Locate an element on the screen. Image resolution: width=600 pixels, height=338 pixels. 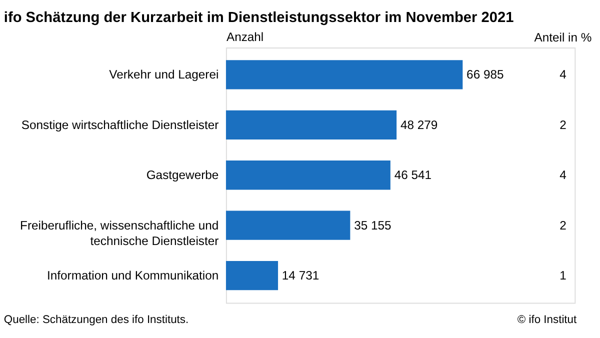
data-label: 14 731 is located at coordinates (301, 275).